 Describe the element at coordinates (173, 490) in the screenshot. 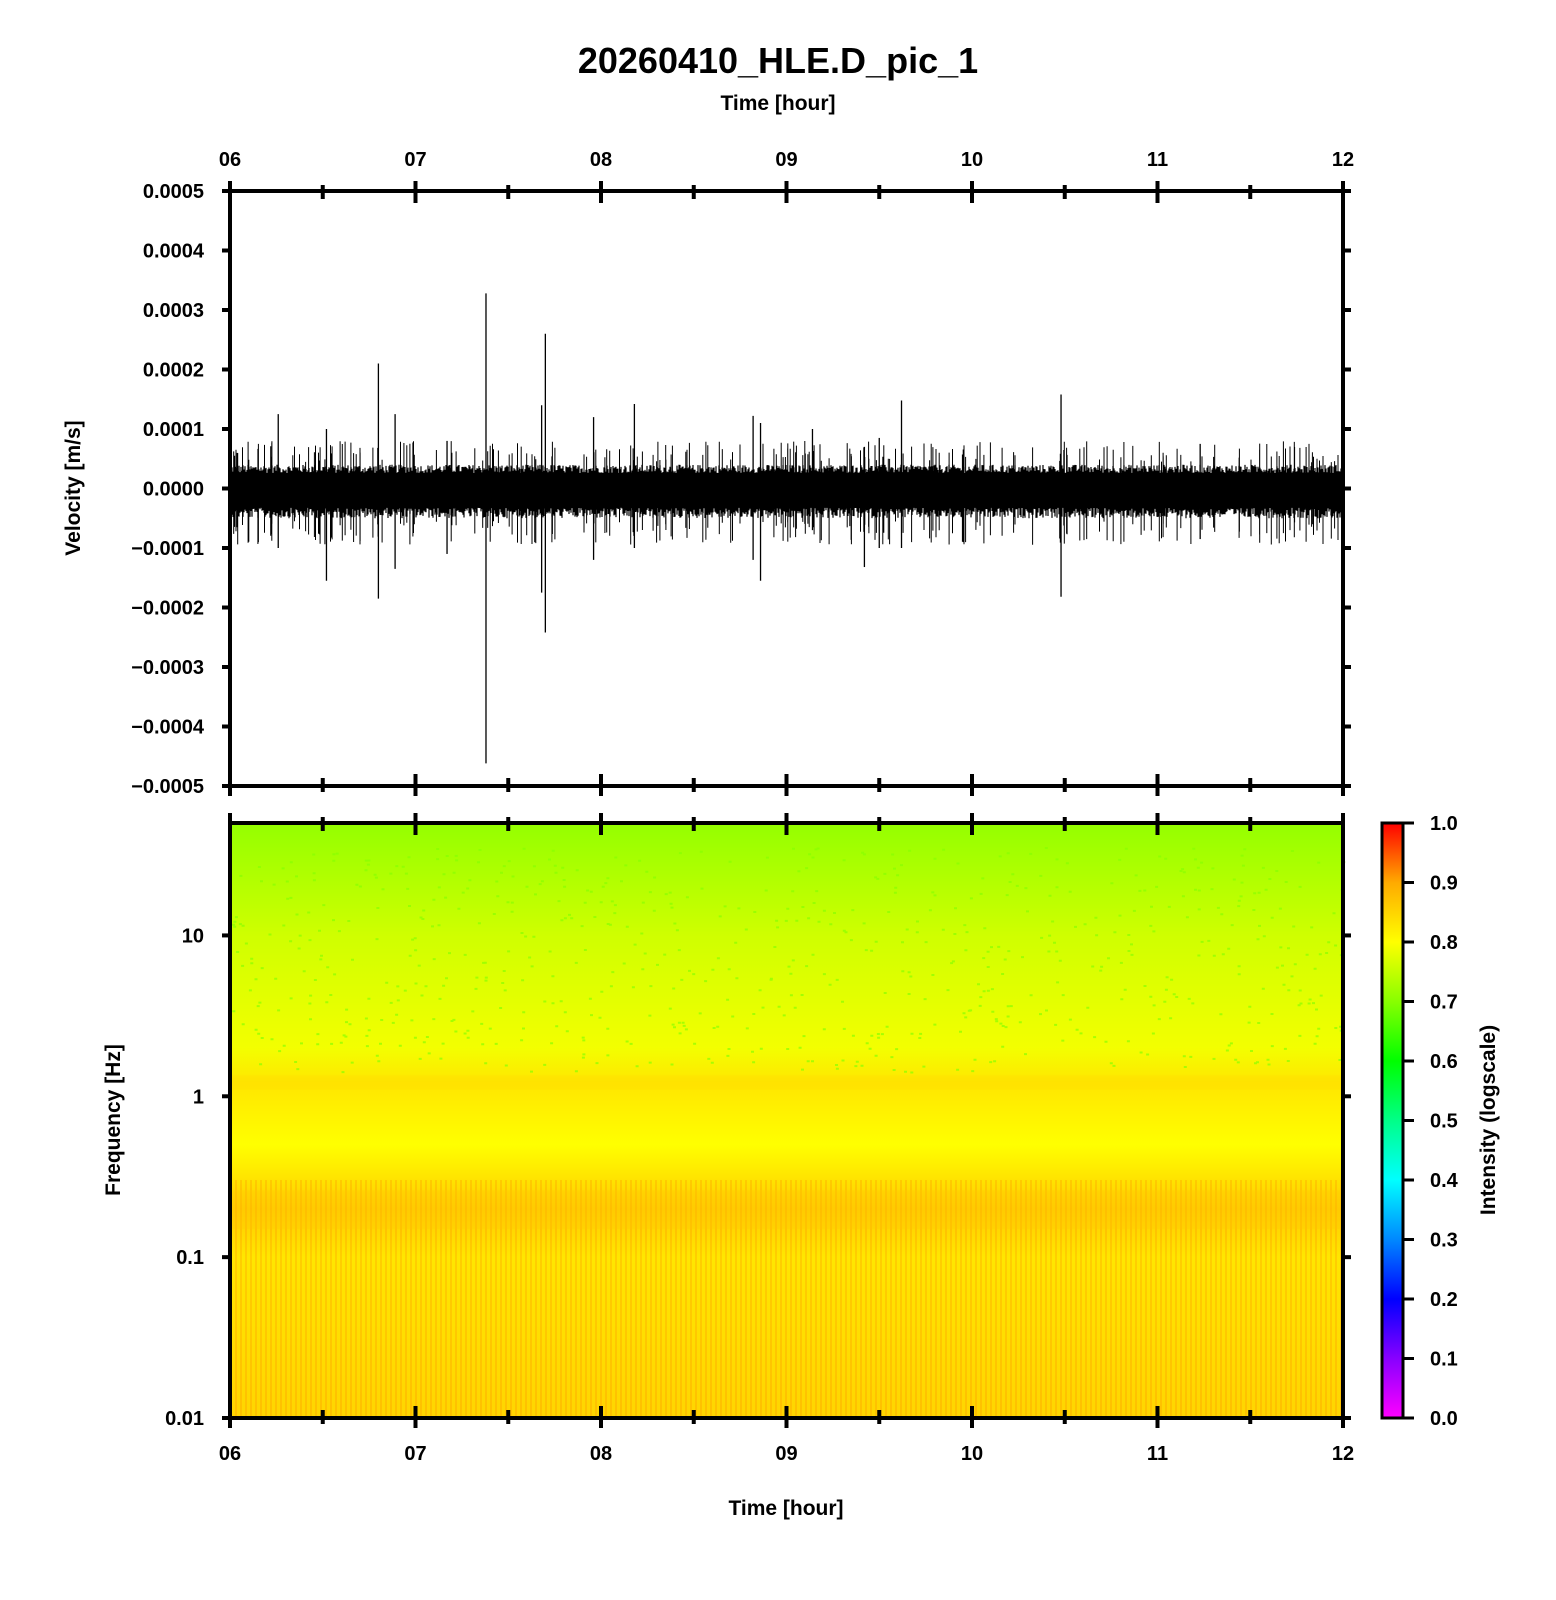

I see `velocity-y-tick-label: 0.0000` at that location.